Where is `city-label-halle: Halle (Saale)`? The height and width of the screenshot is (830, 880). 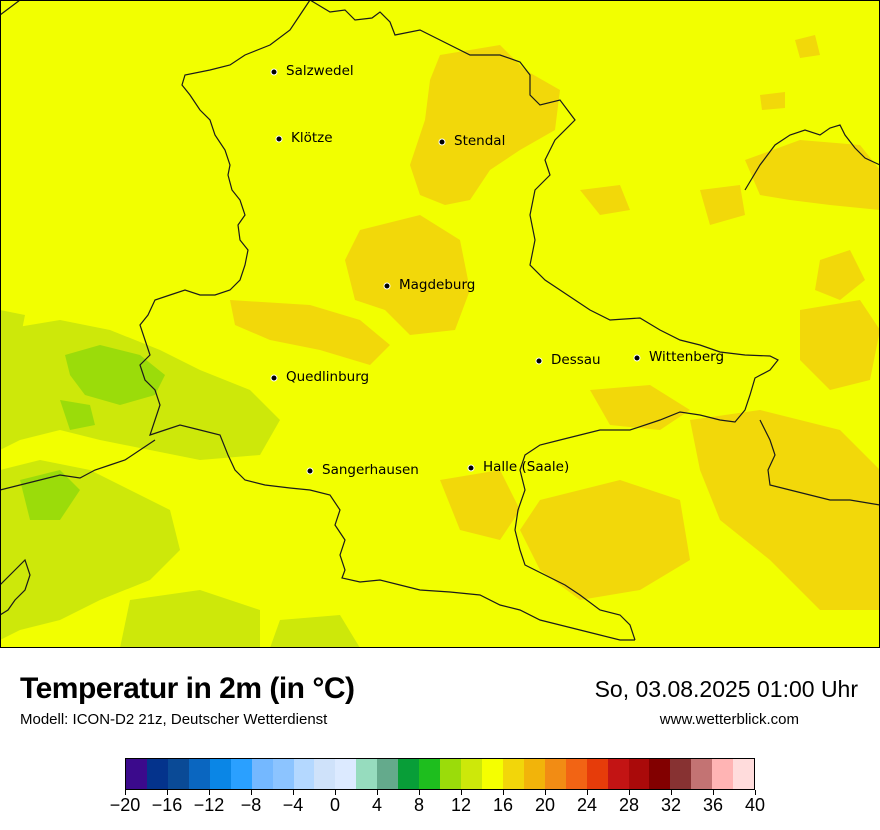
city-label-halle: Halle (Saale) is located at coordinates (526, 467).